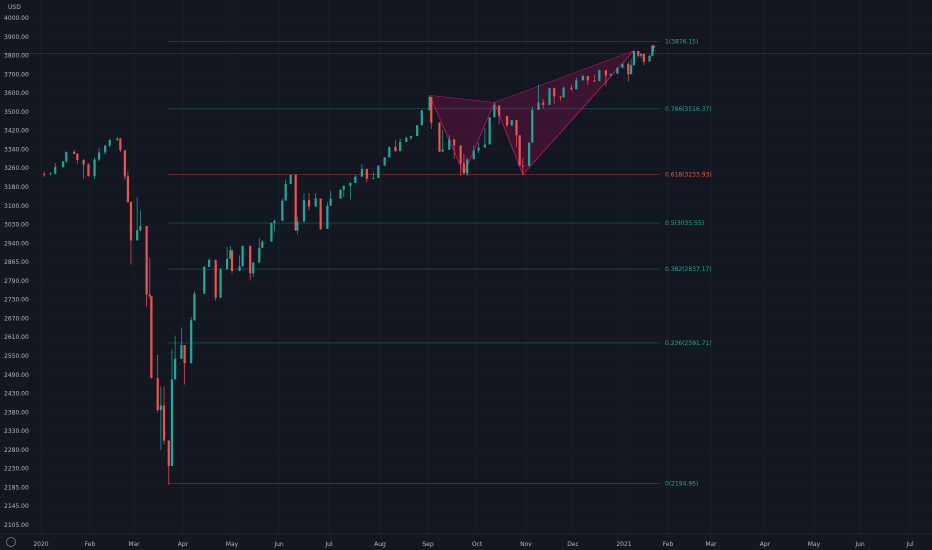 This screenshot has width=932, height=550. Describe the element at coordinates (16, 225) in the screenshot. I see `y-tick-label: 3030.00` at that location.